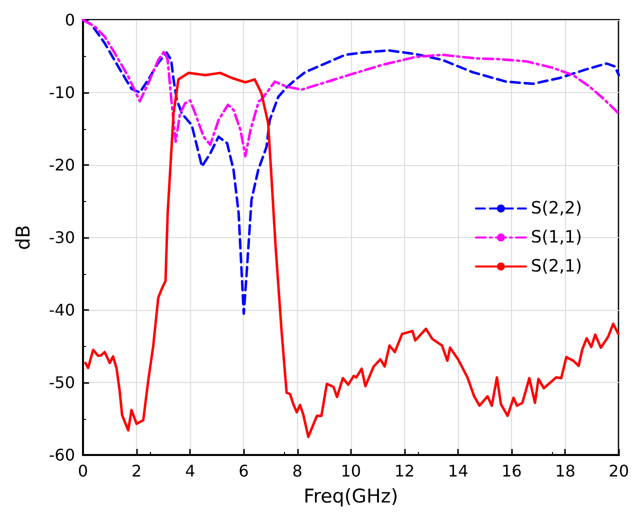 This screenshot has height=521, width=632. What do you see at coordinates (190, 471) in the screenshot?
I see `x-tick-label: 4` at bounding box center [190, 471].